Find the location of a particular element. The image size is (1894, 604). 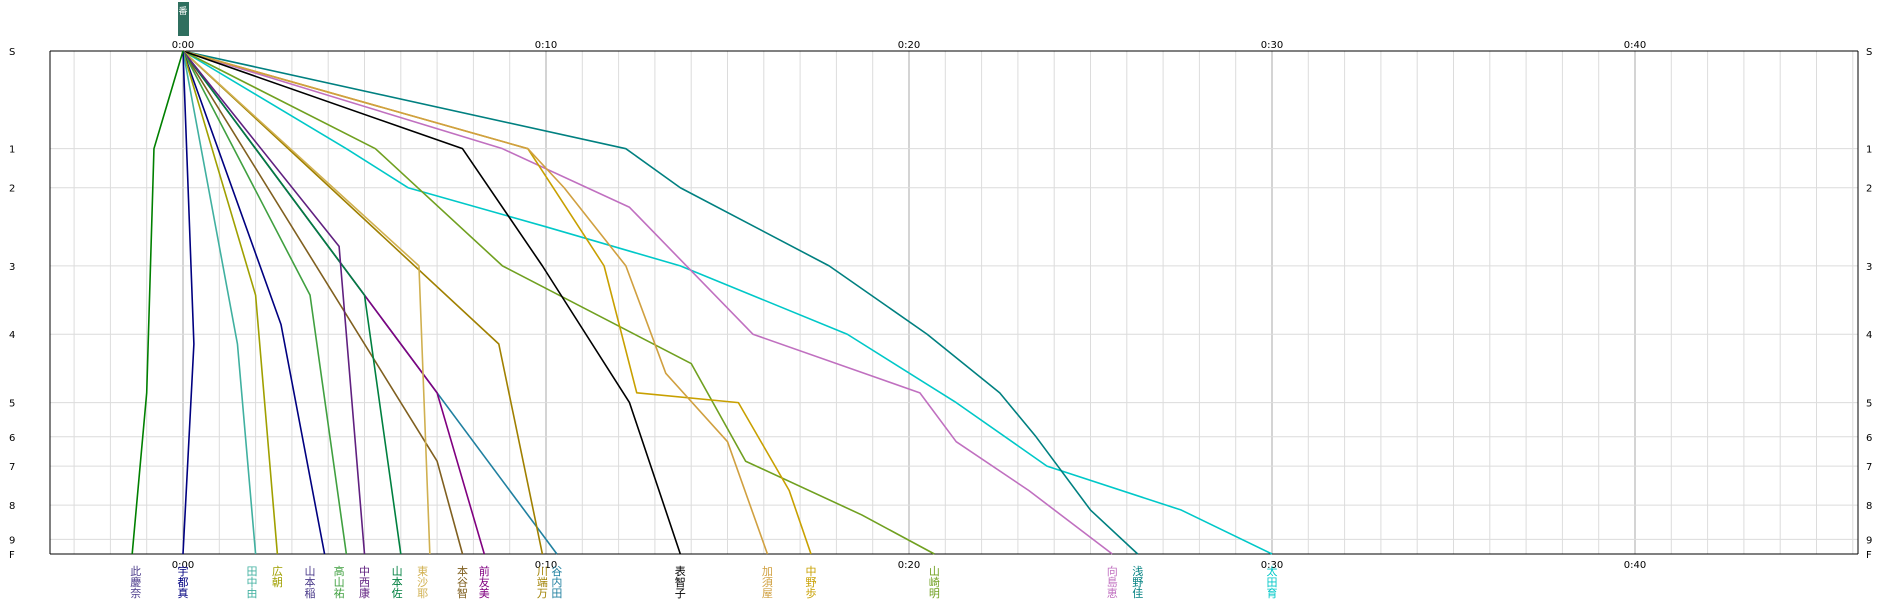

y-tick-label-left: 3 is located at coordinates (12, 267).